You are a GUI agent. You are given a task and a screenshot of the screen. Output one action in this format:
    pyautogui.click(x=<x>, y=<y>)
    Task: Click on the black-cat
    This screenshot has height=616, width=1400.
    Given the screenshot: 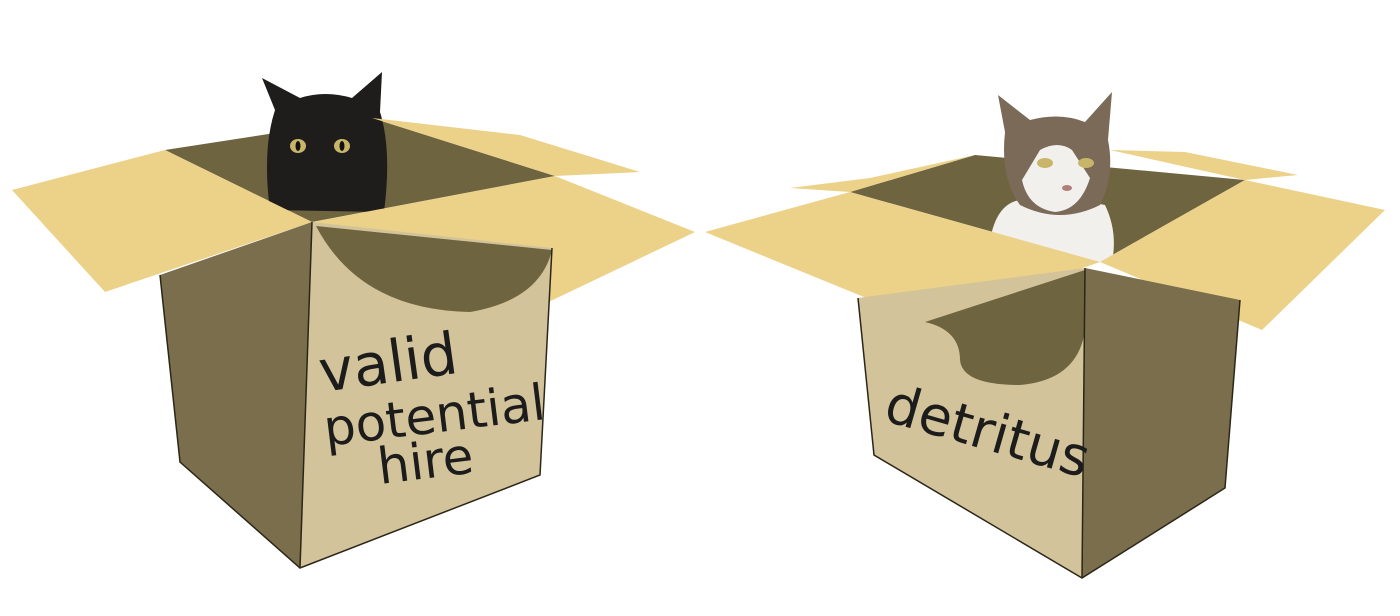 What is the action you would take?
    pyautogui.click(x=324, y=142)
    